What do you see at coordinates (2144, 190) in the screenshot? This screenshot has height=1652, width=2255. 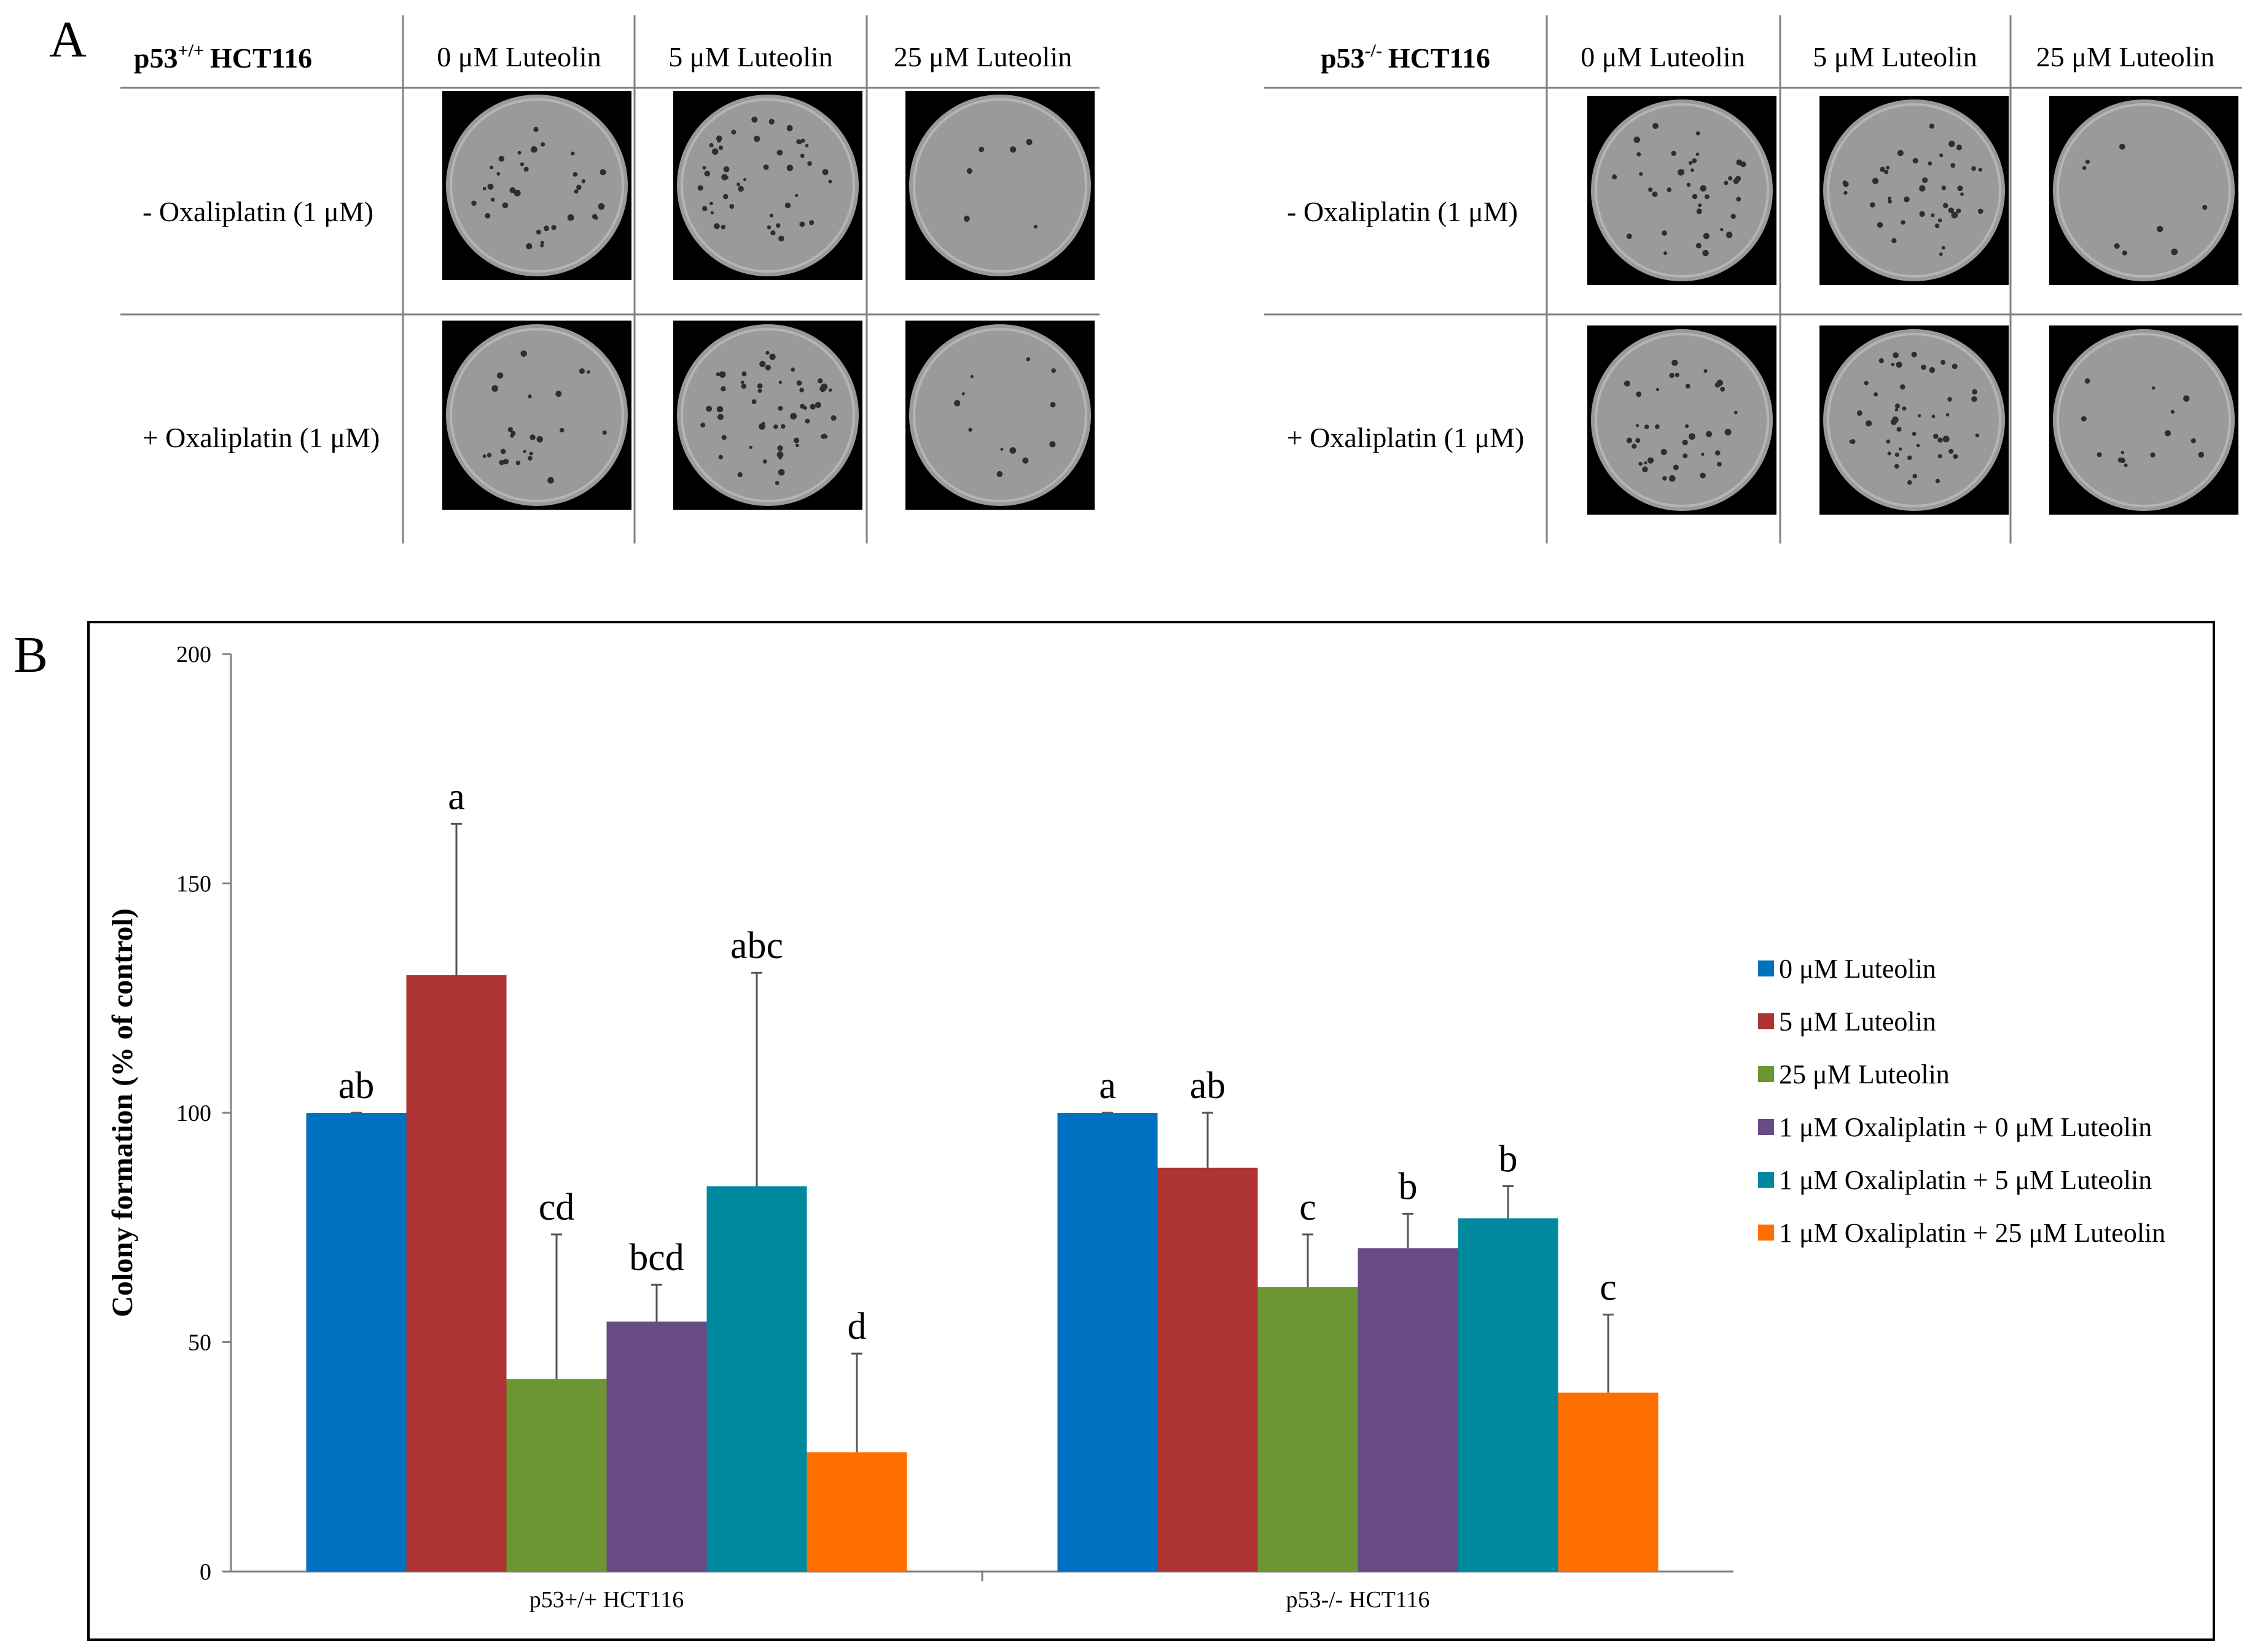 I see `plate-dish` at bounding box center [2144, 190].